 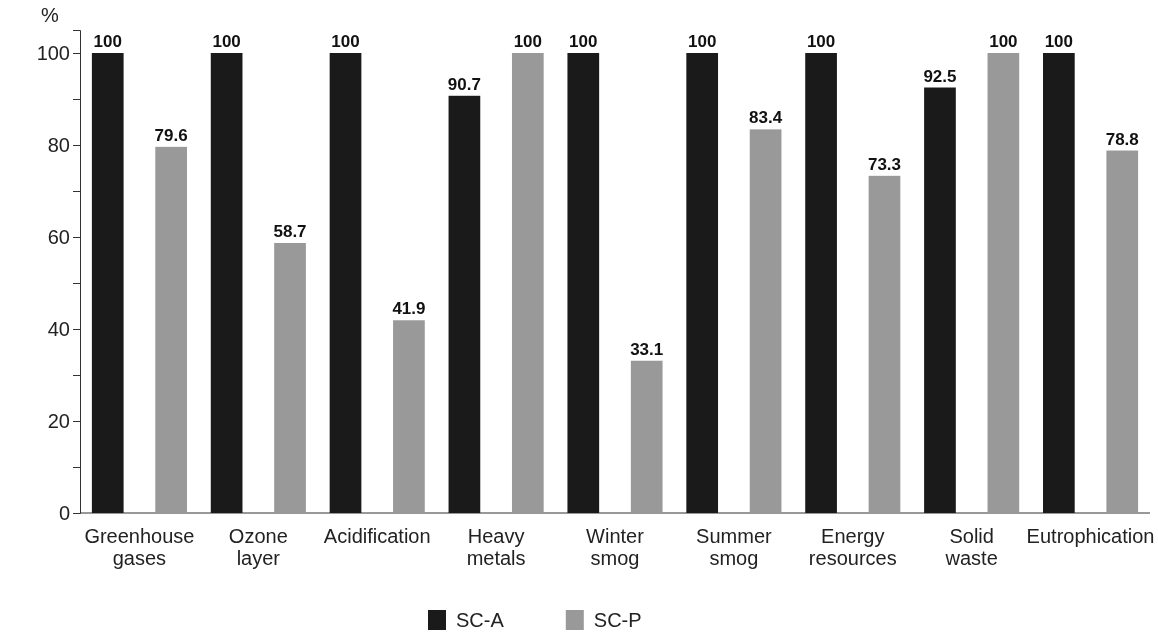 I want to click on data-label: 41.9, so click(x=409, y=309).